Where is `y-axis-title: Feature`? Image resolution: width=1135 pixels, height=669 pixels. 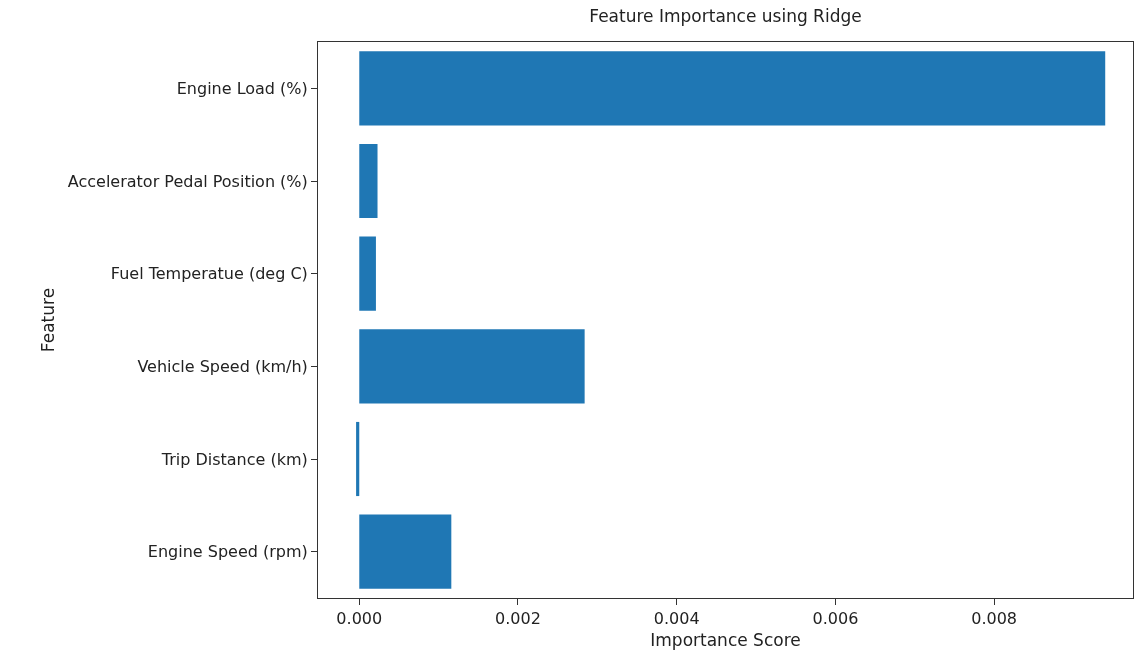
y-axis-title: Feature is located at coordinates (48, 320).